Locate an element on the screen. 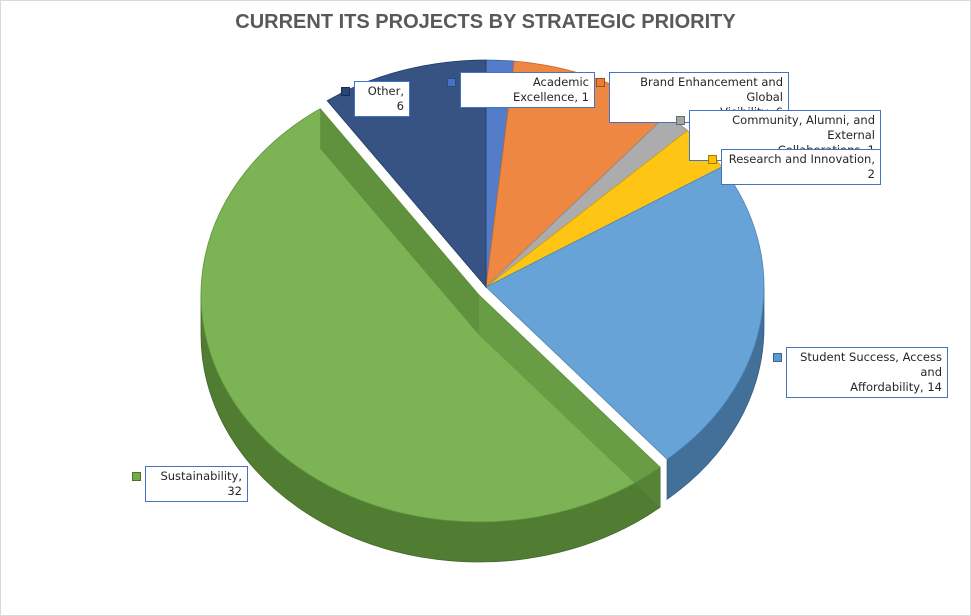  data-label-other: Other, 6 is located at coordinates (382, 99).